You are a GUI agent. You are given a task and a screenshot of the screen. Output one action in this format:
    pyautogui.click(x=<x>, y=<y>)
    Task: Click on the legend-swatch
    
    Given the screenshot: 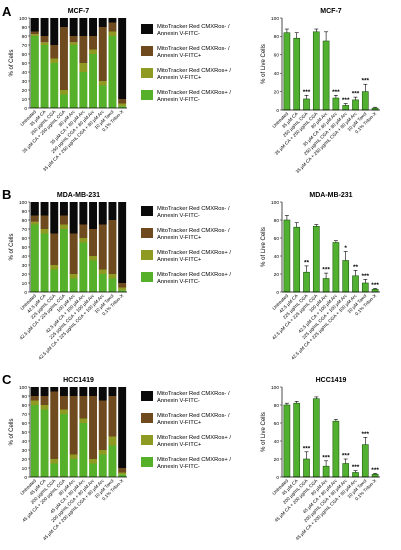 What is the action you would take?
    pyautogui.click(x=147, y=255)
    